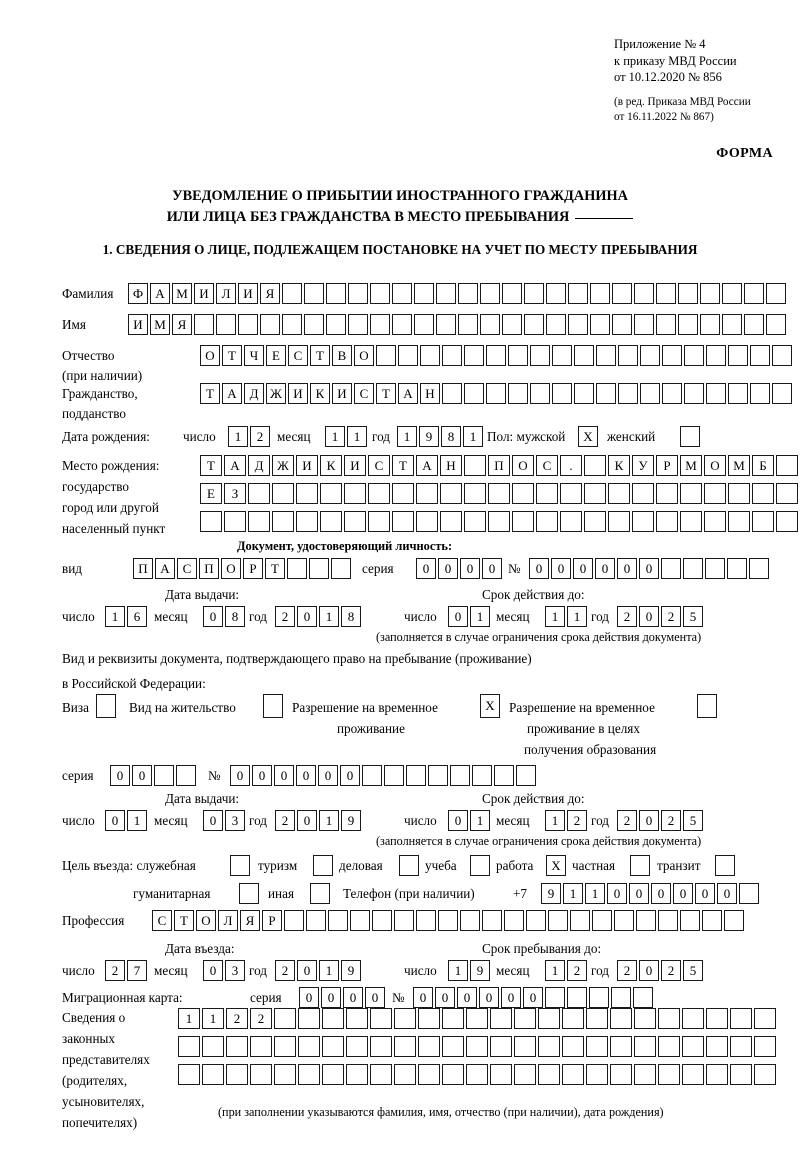  What do you see at coordinates (342, 355) in the screenshot?
I see `char-cell: В` at bounding box center [342, 355].